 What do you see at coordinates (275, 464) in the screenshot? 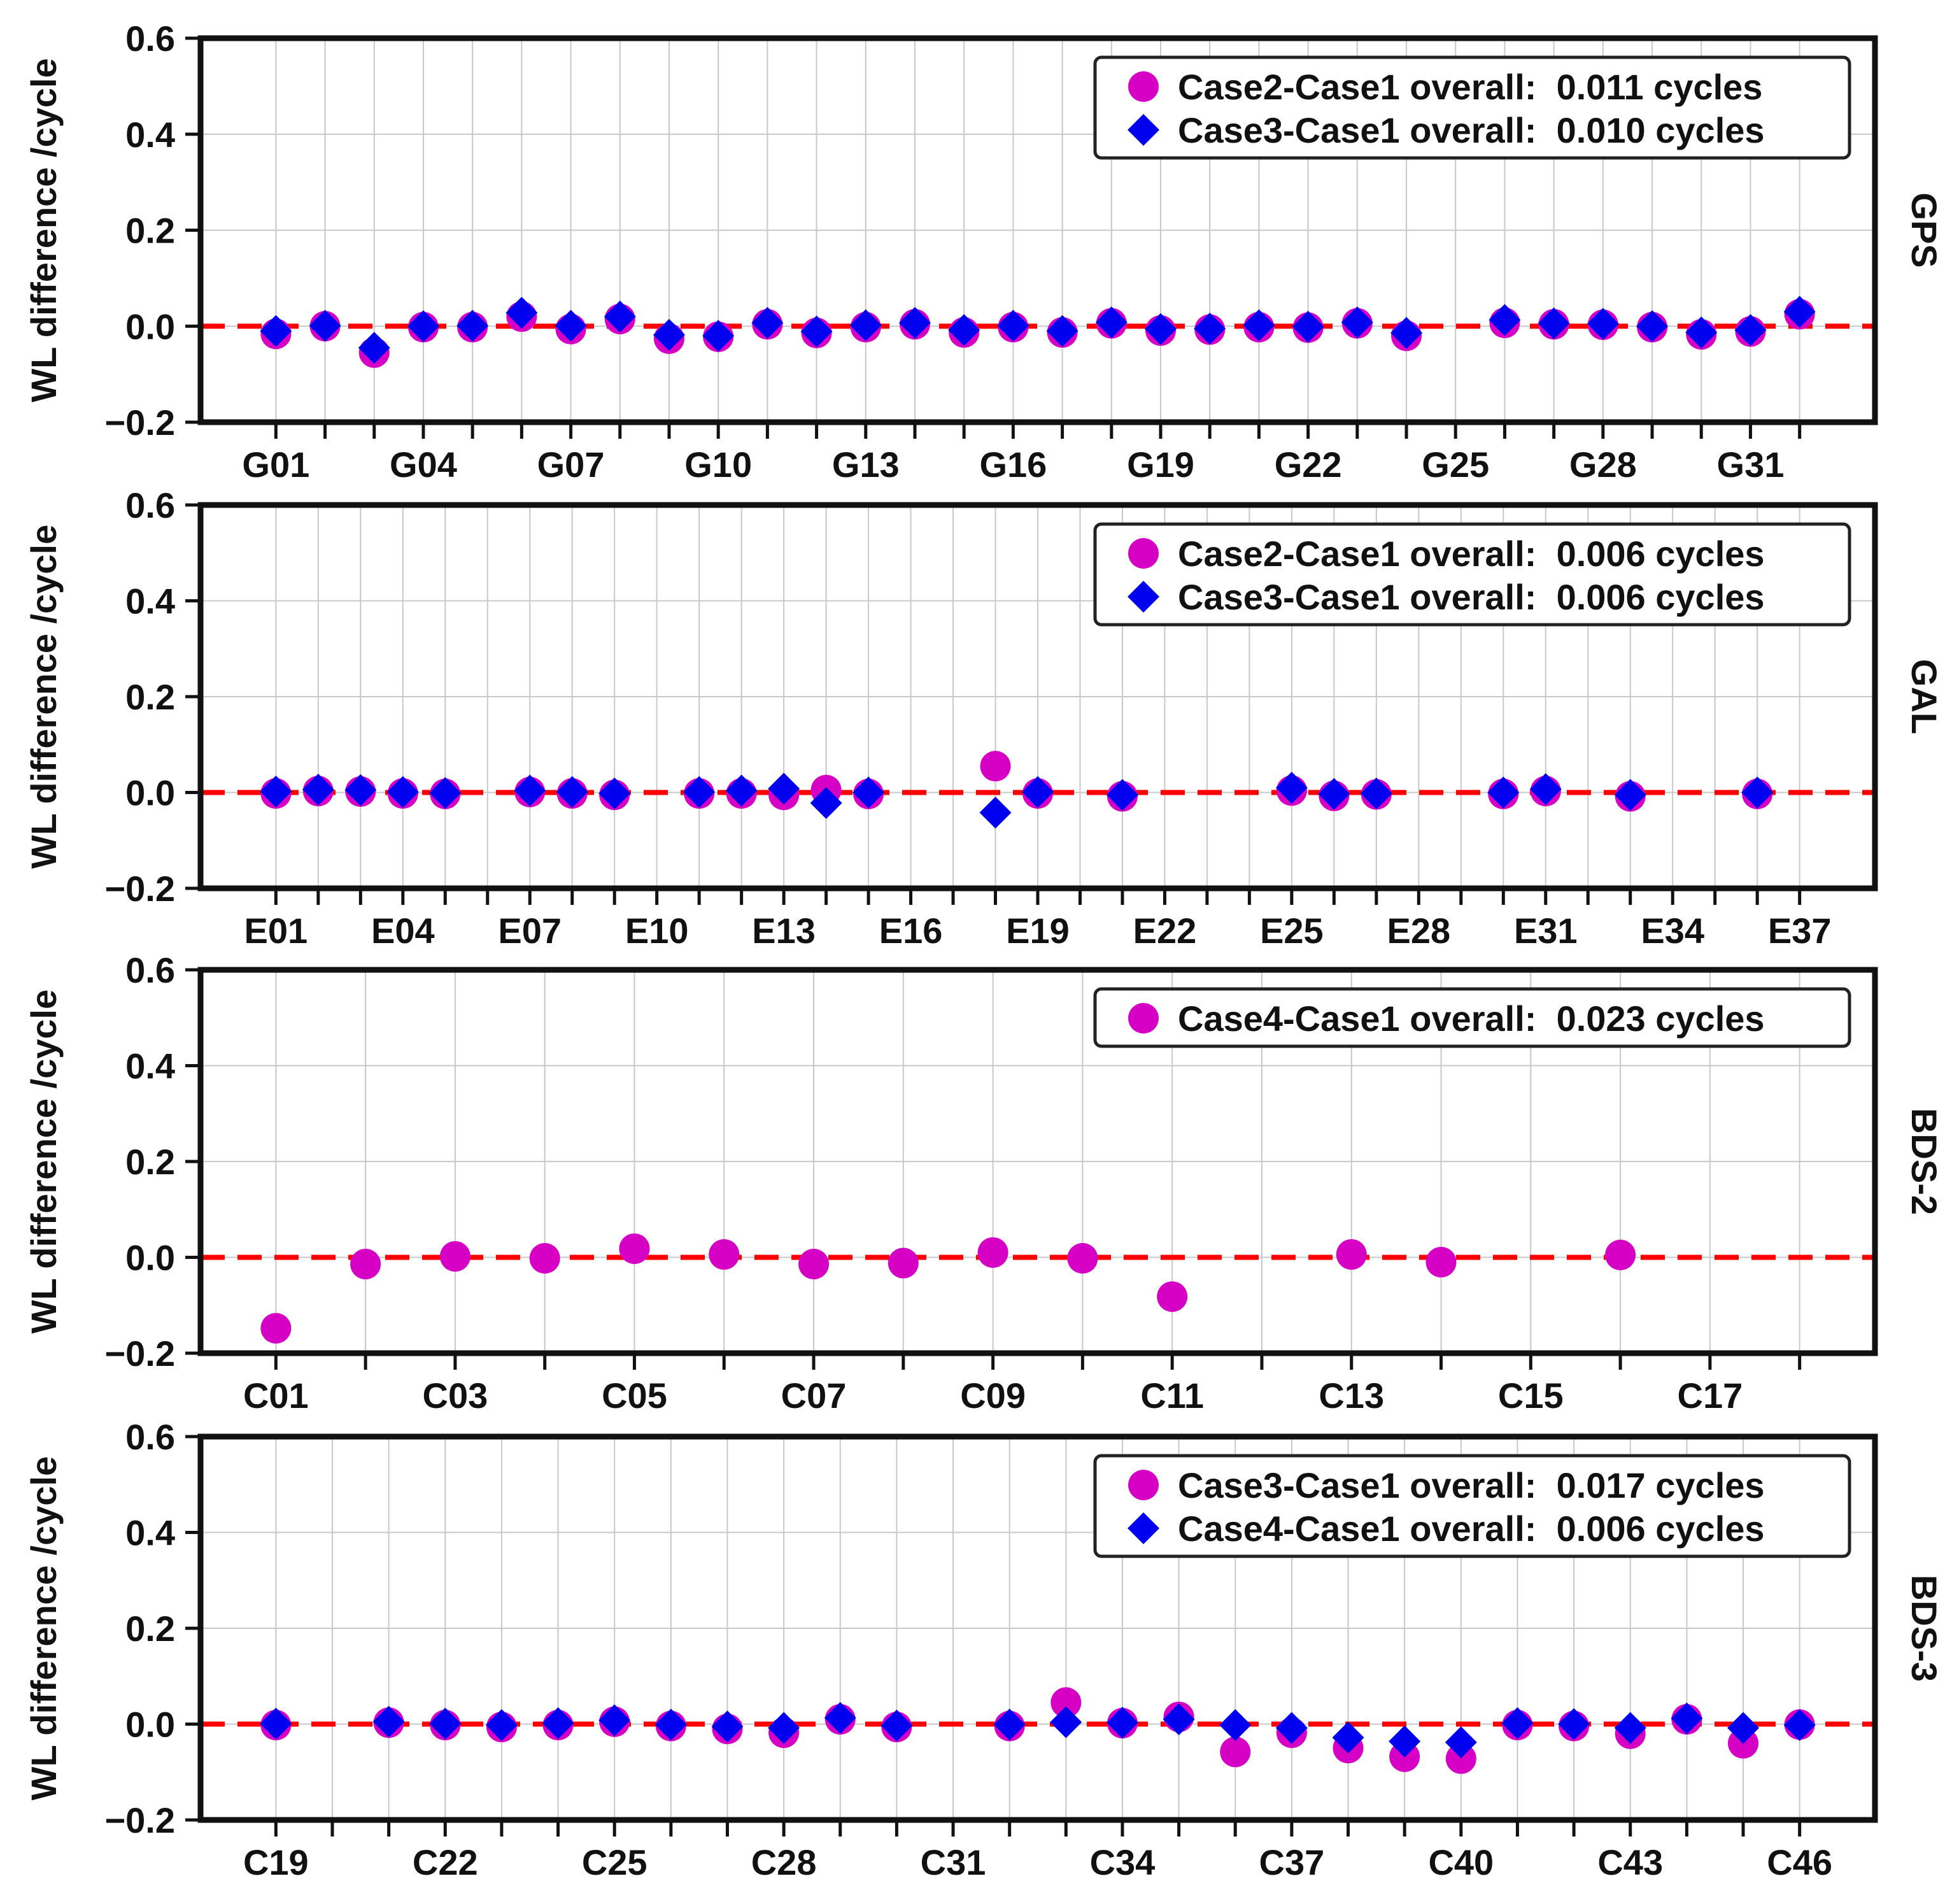
I see `x-tick-label: G01` at bounding box center [275, 464].